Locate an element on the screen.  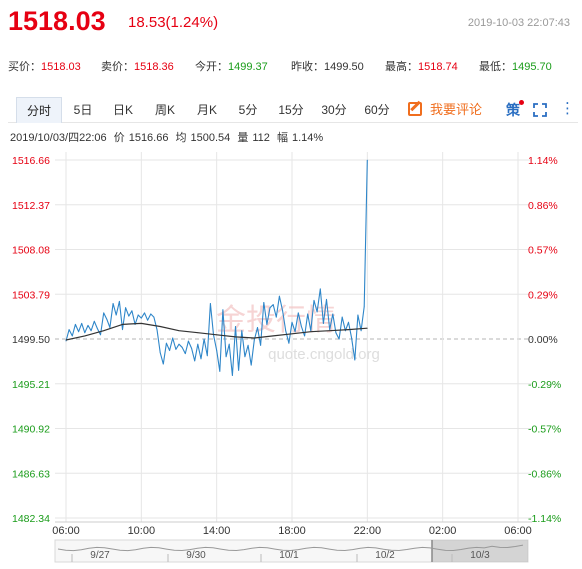
tab-5day: 5日 is located at coordinates (83, 110).